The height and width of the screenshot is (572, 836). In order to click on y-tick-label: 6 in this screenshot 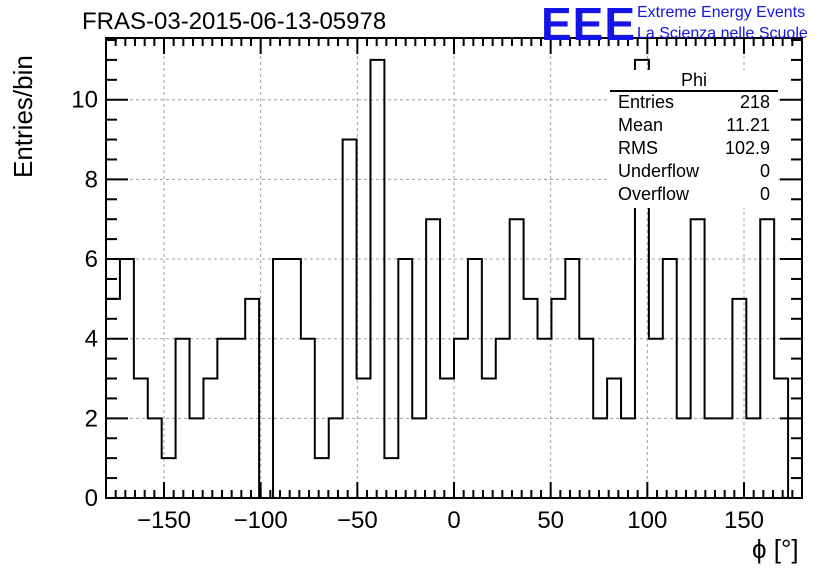, I will do `click(91, 259)`.